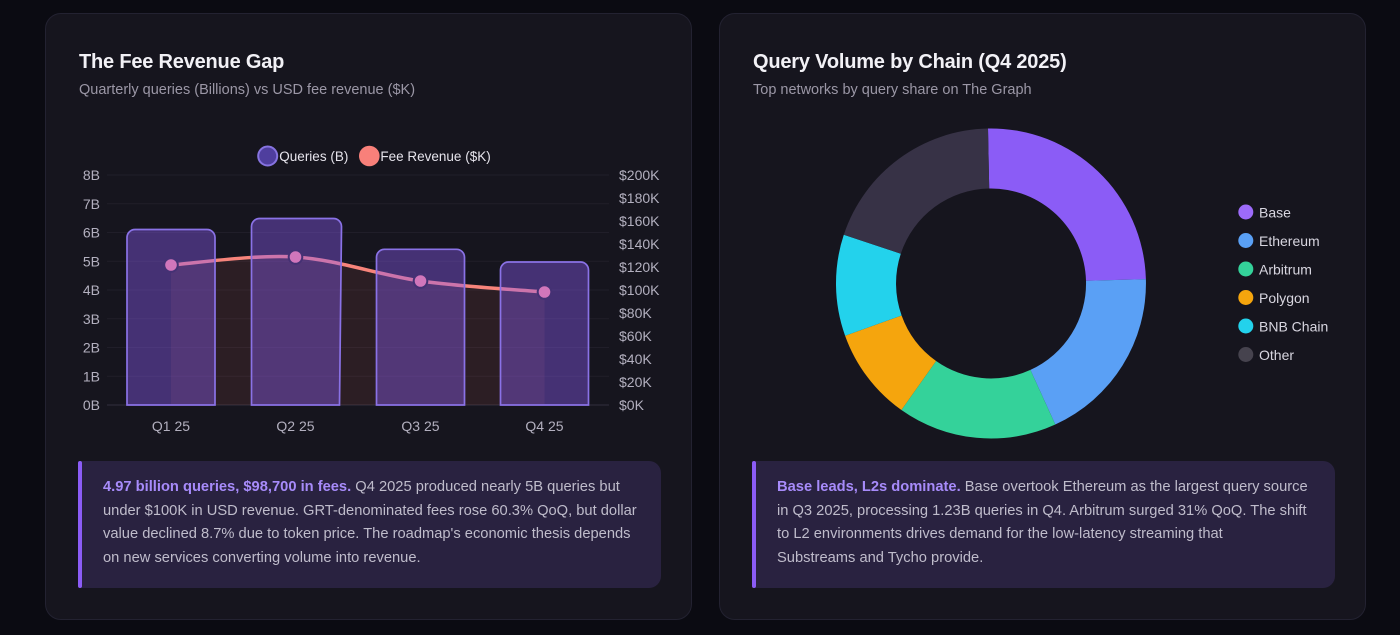  Describe the element at coordinates (639, 221) in the screenshot. I see `svg-text: $160K` at that location.